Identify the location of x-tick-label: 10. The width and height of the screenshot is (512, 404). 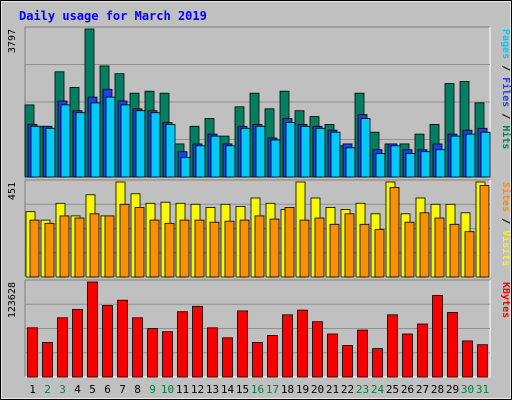
(167, 389).